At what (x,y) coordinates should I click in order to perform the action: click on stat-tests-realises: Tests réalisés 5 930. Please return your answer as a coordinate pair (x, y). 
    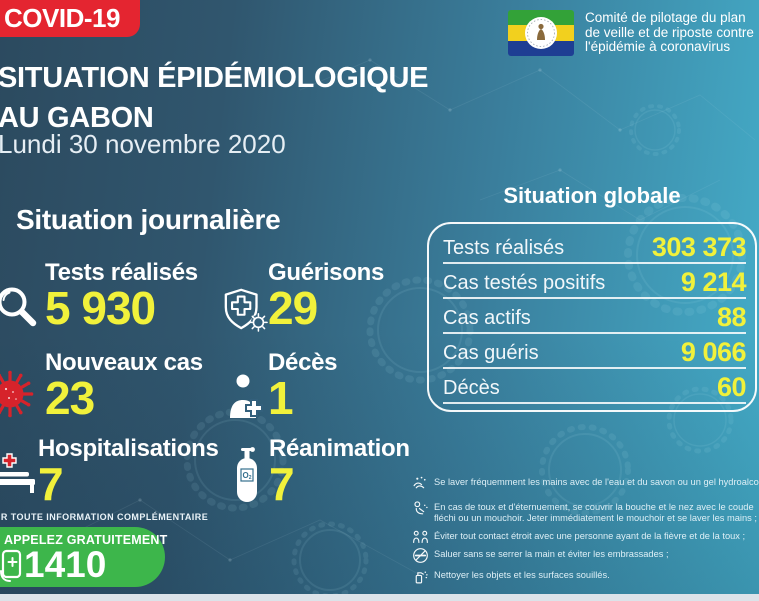
    Looking at the image, I should click on (121, 296).